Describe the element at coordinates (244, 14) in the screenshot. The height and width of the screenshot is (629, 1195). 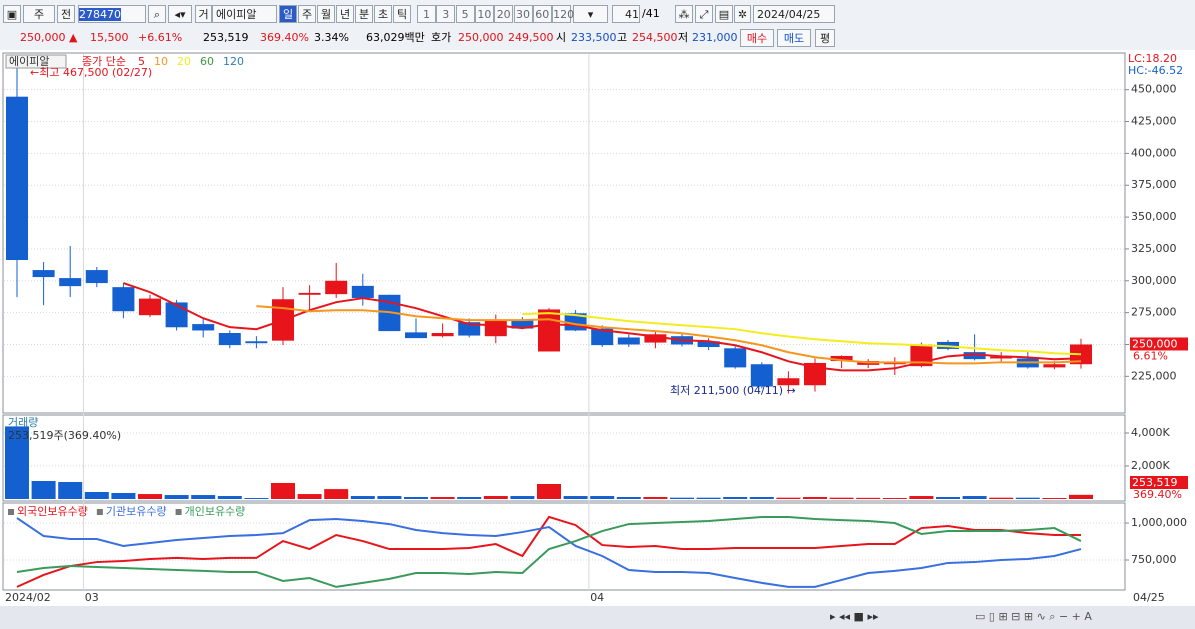
I see `name-field: 에이피알` at that location.